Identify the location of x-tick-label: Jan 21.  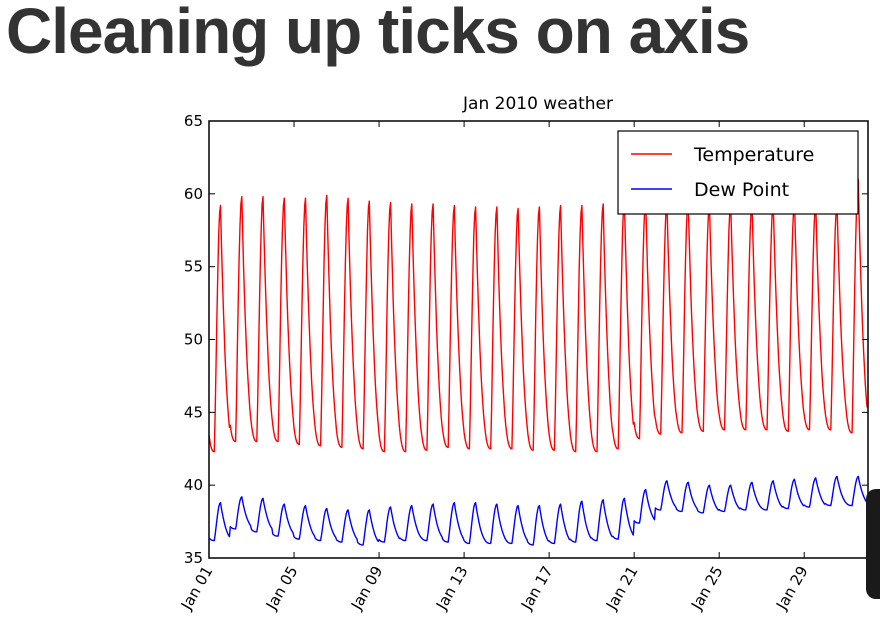
(622, 588).